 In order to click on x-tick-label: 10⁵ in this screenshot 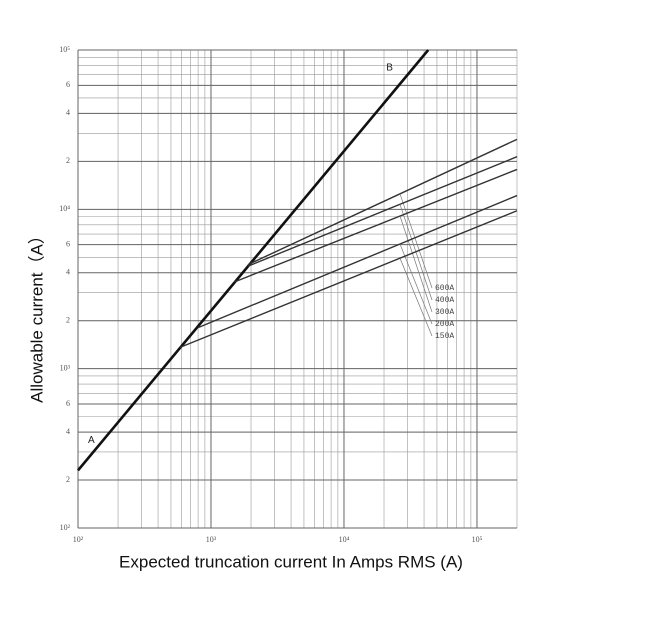, I will do `click(477, 539)`.